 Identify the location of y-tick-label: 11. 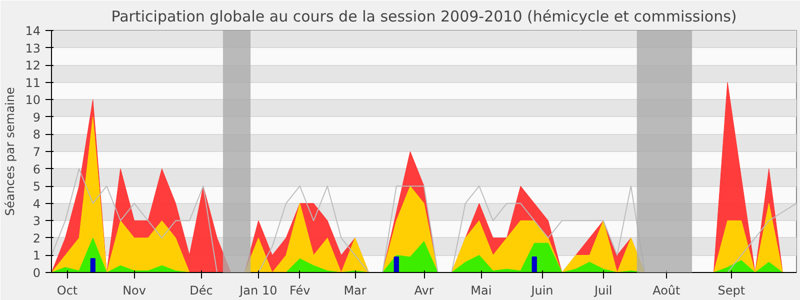
(33, 83).